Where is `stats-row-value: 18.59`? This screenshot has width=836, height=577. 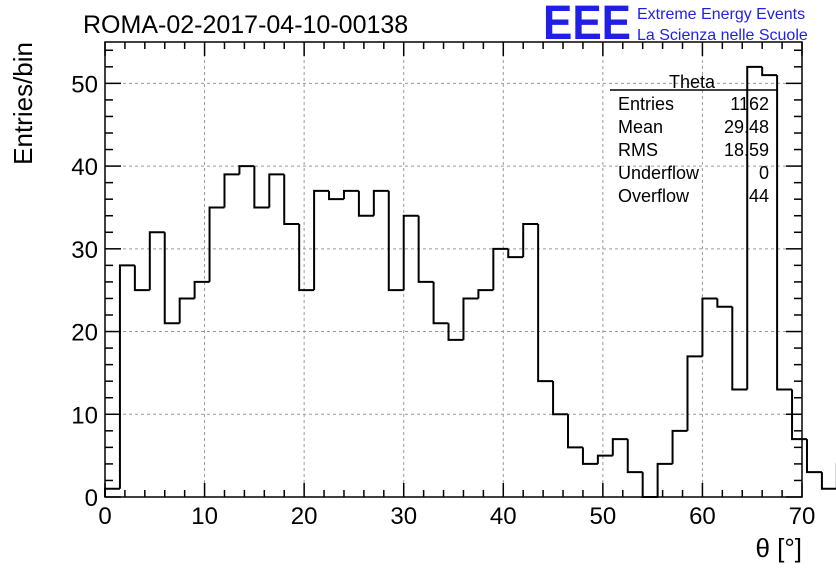
stats-row-value: 18.59 is located at coordinates (746, 150).